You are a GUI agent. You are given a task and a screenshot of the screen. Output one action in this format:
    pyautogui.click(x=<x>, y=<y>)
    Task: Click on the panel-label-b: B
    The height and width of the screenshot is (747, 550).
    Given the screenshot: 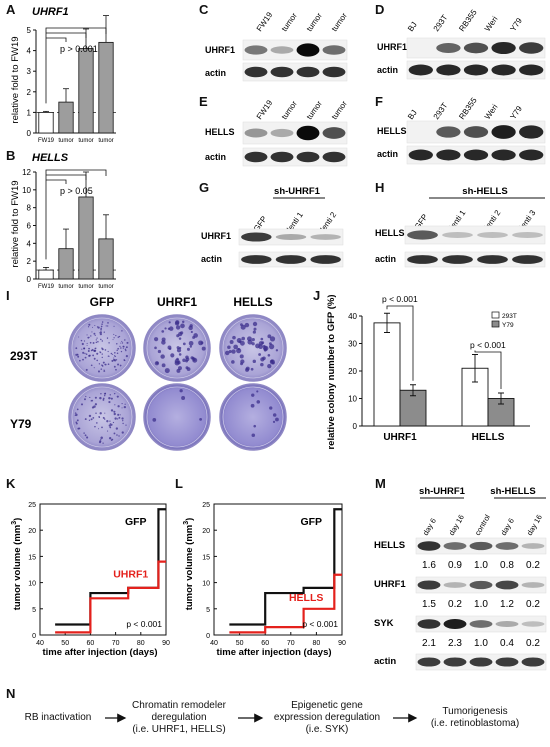 What is the action you would take?
    pyautogui.click(x=11, y=155)
    